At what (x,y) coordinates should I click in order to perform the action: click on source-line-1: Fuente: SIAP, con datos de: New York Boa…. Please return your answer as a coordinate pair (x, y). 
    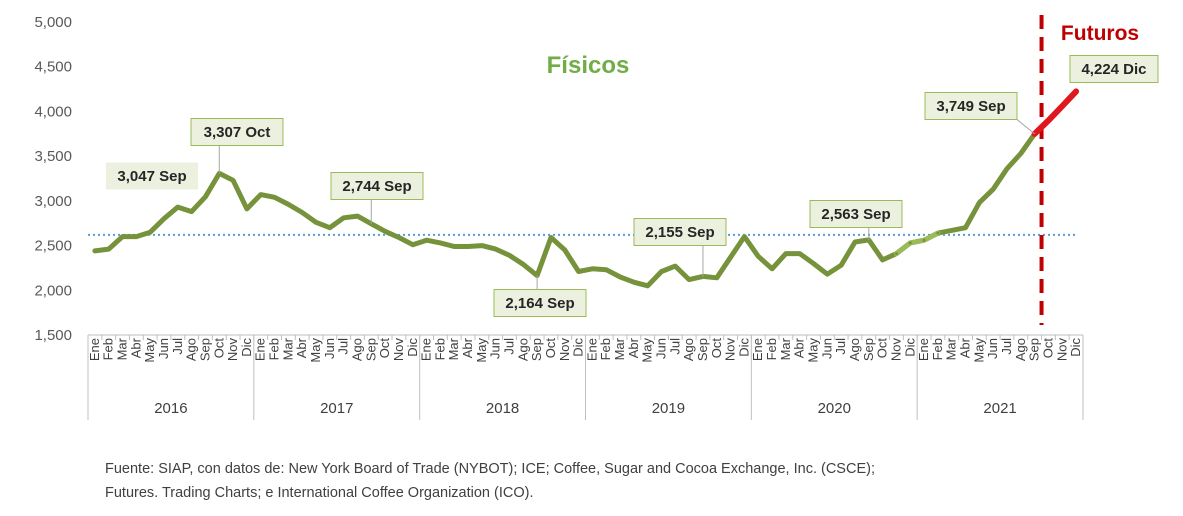
    Looking at the image, I should click on (490, 469).